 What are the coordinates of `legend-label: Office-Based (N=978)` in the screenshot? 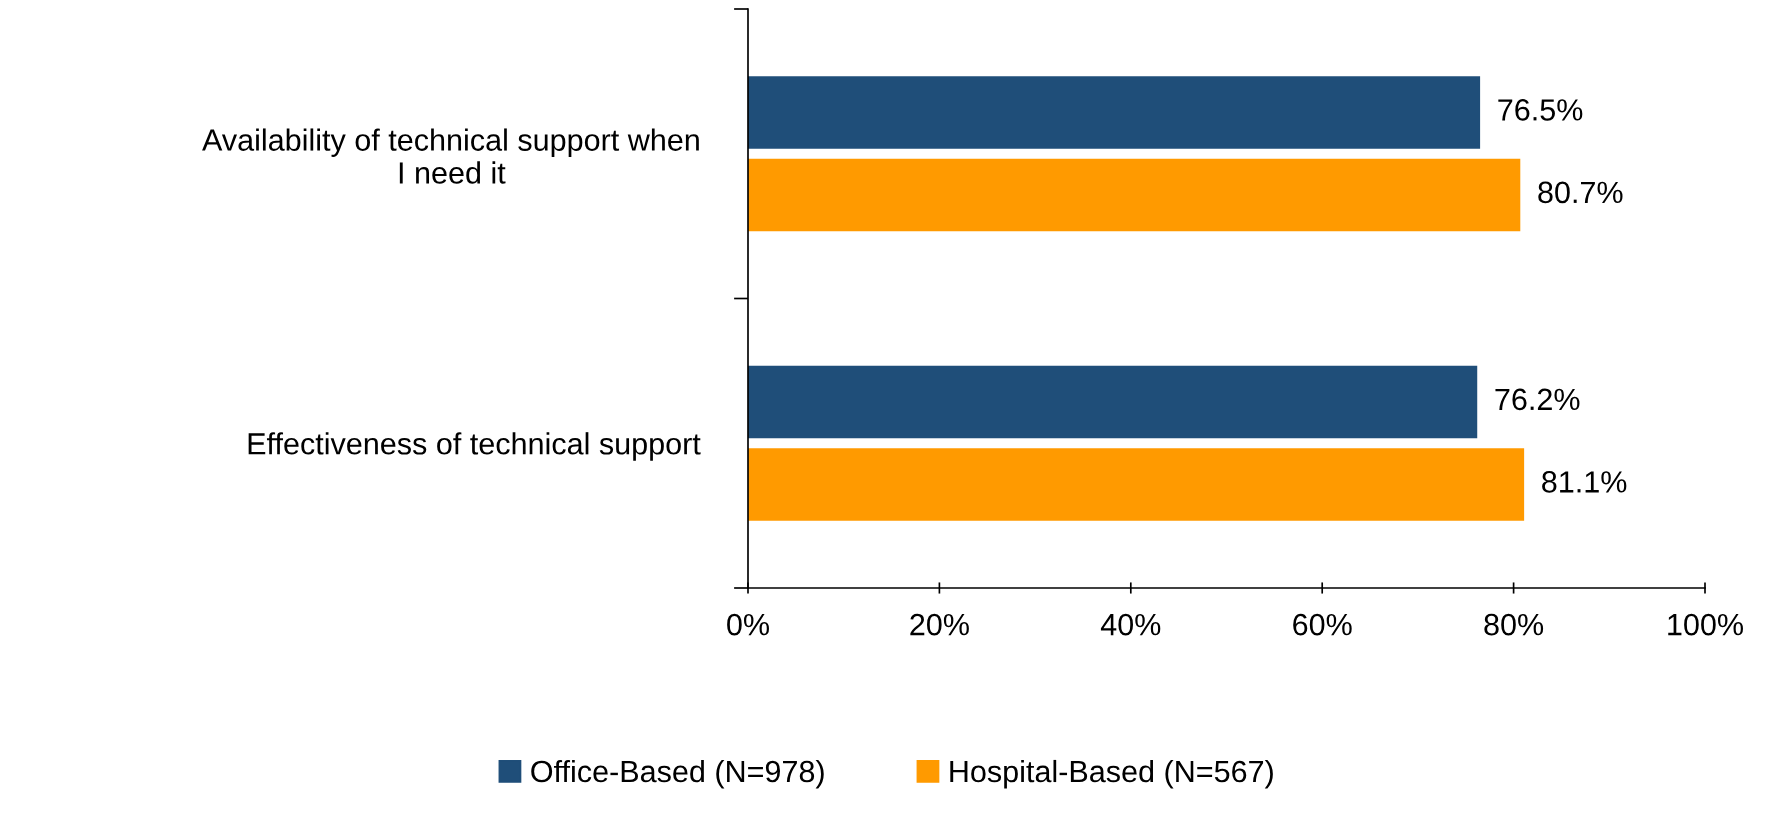 It's located at (677, 774).